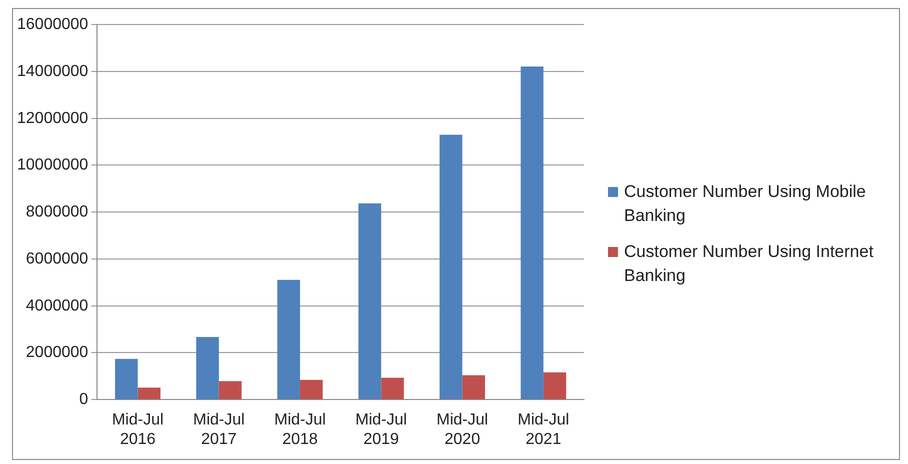 The image size is (908, 464). Describe the element at coordinates (57, 212) in the screenshot. I see `y-tick-label: 8000000` at that location.